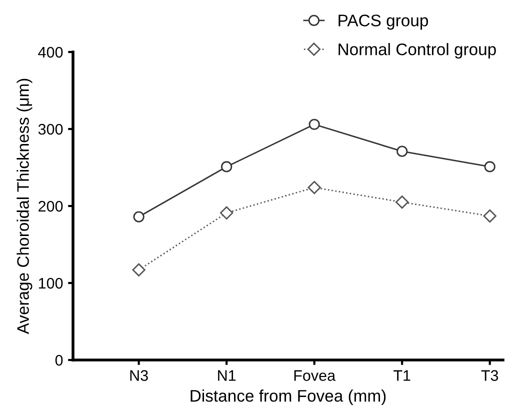 The height and width of the screenshot is (415, 507). What do you see at coordinates (59, 360) in the screenshot?
I see `y-tick-label: 0` at bounding box center [59, 360].